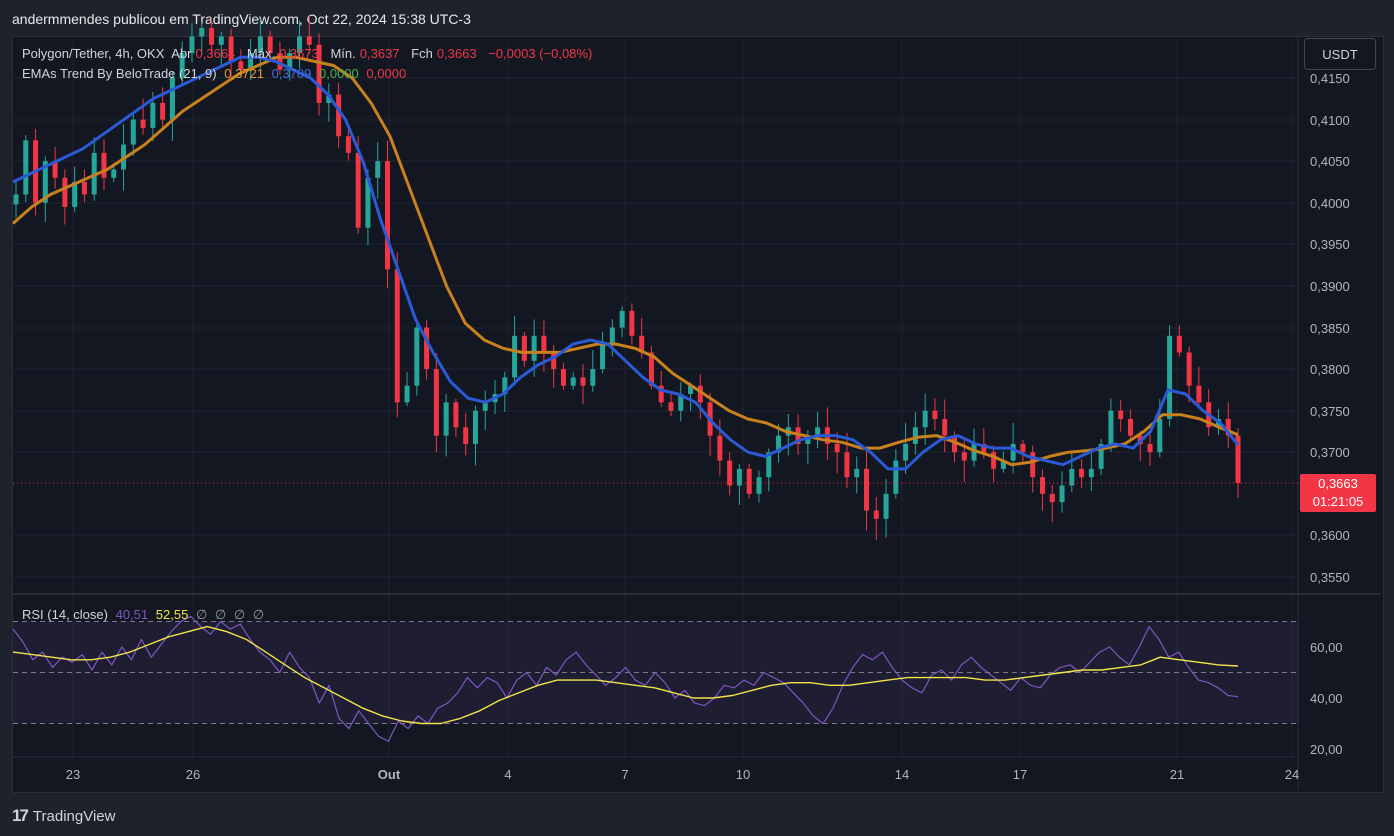 Image resolution: width=1394 pixels, height=836 pixels. I want to click on high-value: 0,3673, so click(299, 53).